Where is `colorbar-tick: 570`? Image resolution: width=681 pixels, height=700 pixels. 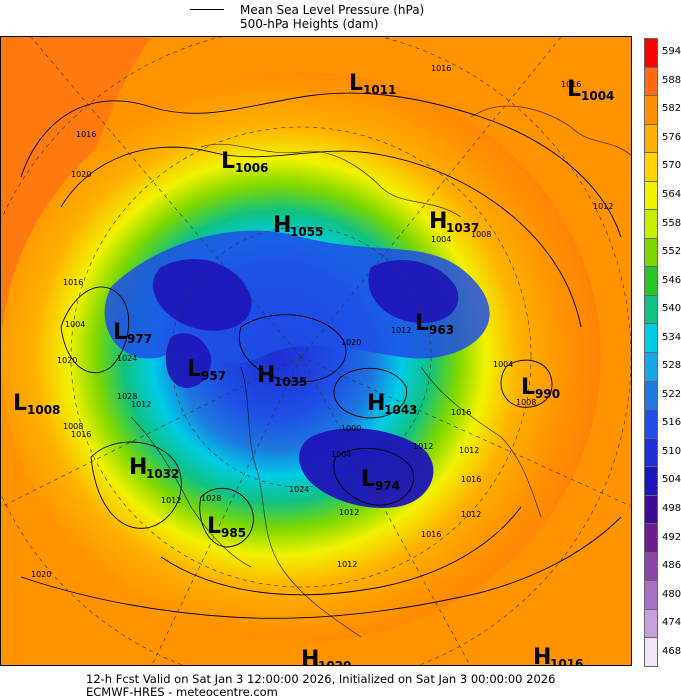 colorbar-tick: 570 is located at coordinates (671, 166).